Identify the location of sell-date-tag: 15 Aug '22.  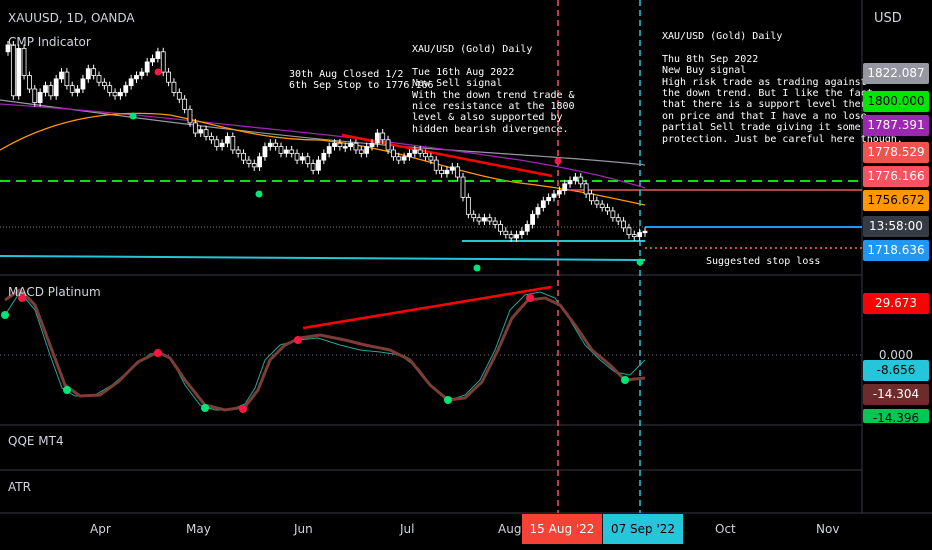
(562, 529).